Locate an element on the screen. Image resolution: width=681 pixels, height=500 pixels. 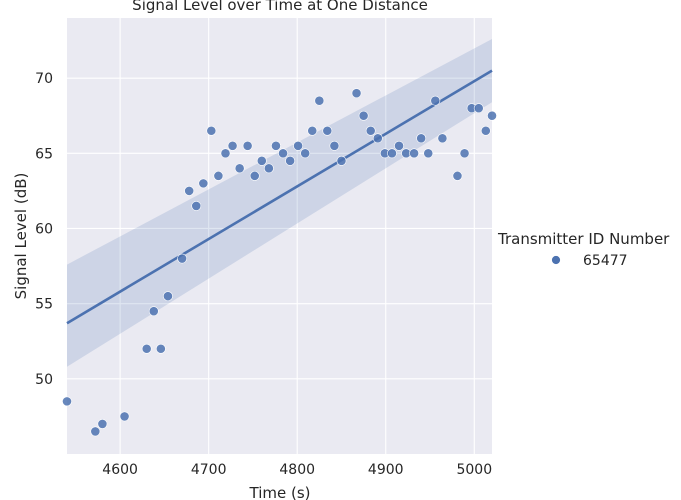
x-tick-label: 4700 is located at coordinates (209, 470).